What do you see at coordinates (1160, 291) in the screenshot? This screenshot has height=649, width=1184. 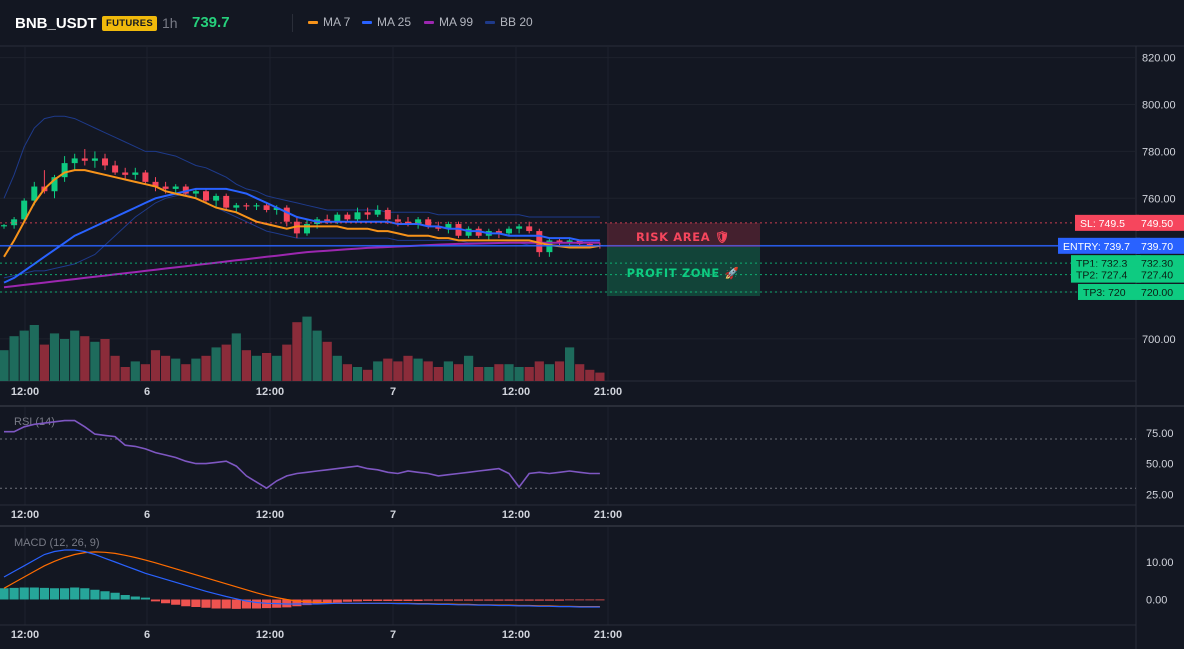 I see `tp3-tag-value-bg` at bounding box center [1160, 291].